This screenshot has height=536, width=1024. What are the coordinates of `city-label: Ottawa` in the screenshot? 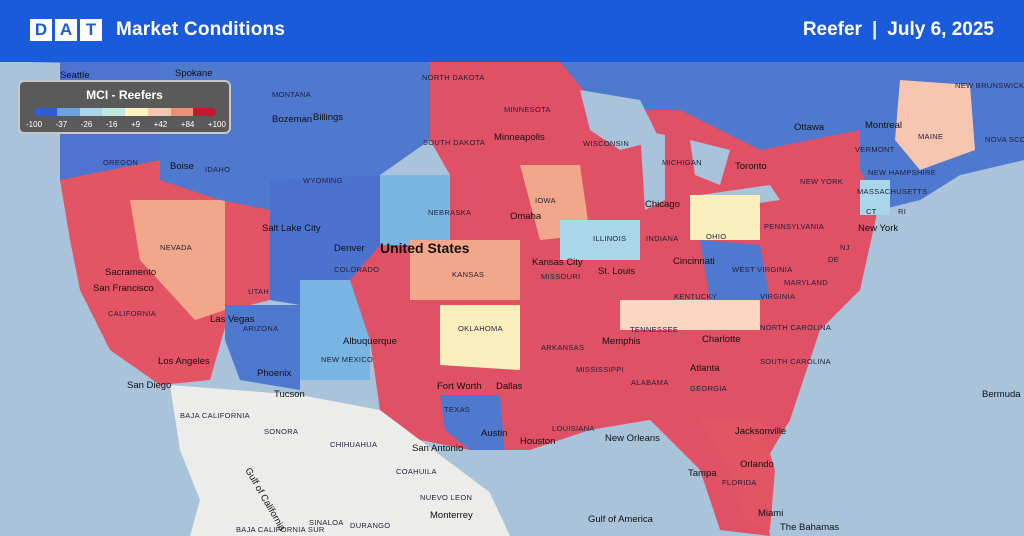 It's located at (809, 127).